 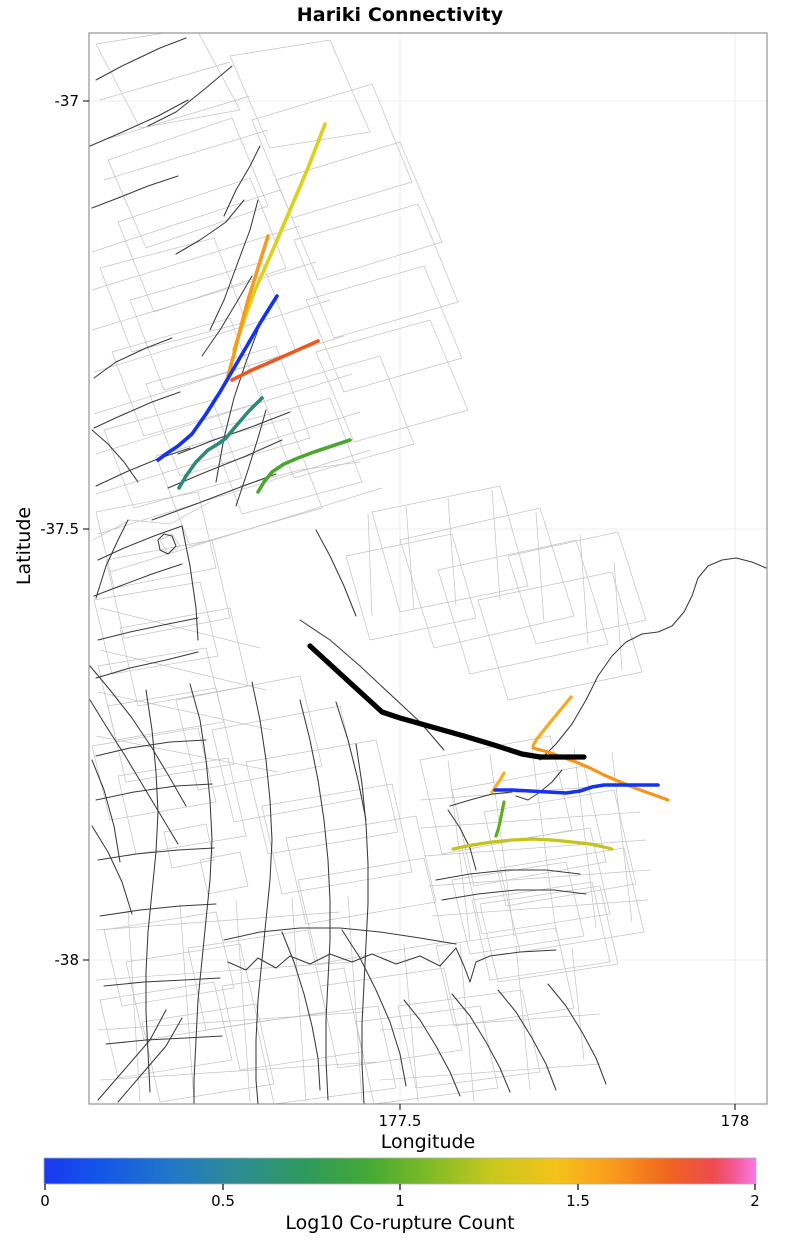 I want to click on fault-blue-nw, so click(x=217, y=378).